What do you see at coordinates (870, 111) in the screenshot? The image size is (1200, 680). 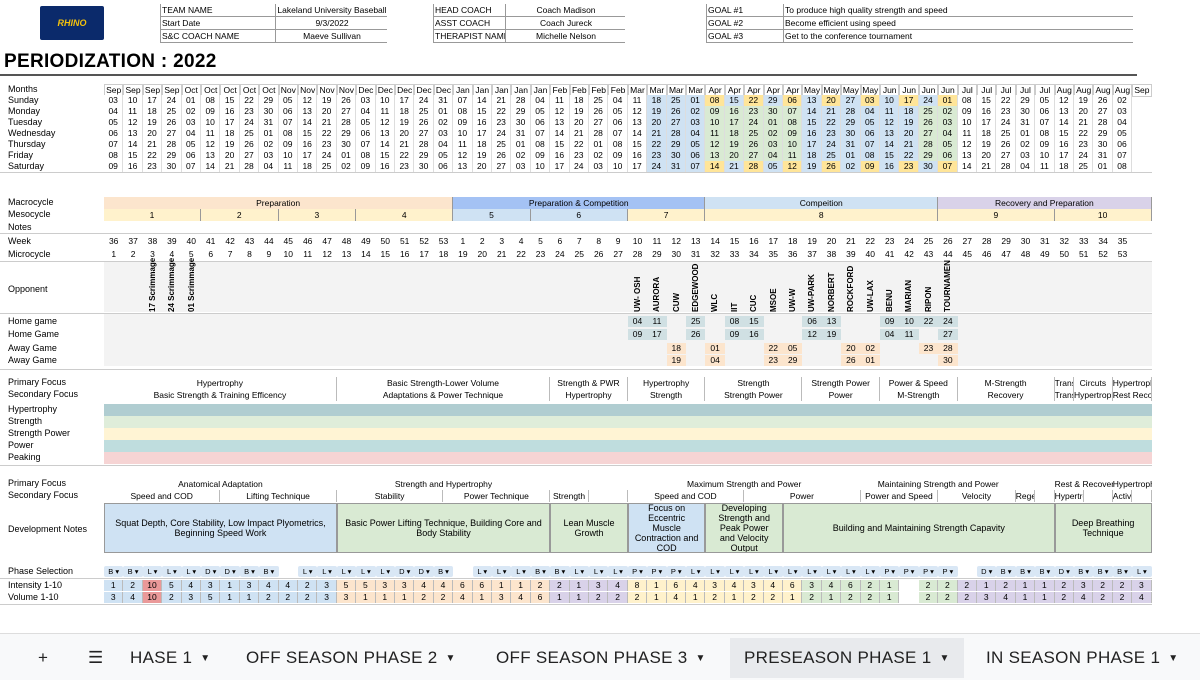 I see `day-cell: 04` at bounding box center [870, 111].